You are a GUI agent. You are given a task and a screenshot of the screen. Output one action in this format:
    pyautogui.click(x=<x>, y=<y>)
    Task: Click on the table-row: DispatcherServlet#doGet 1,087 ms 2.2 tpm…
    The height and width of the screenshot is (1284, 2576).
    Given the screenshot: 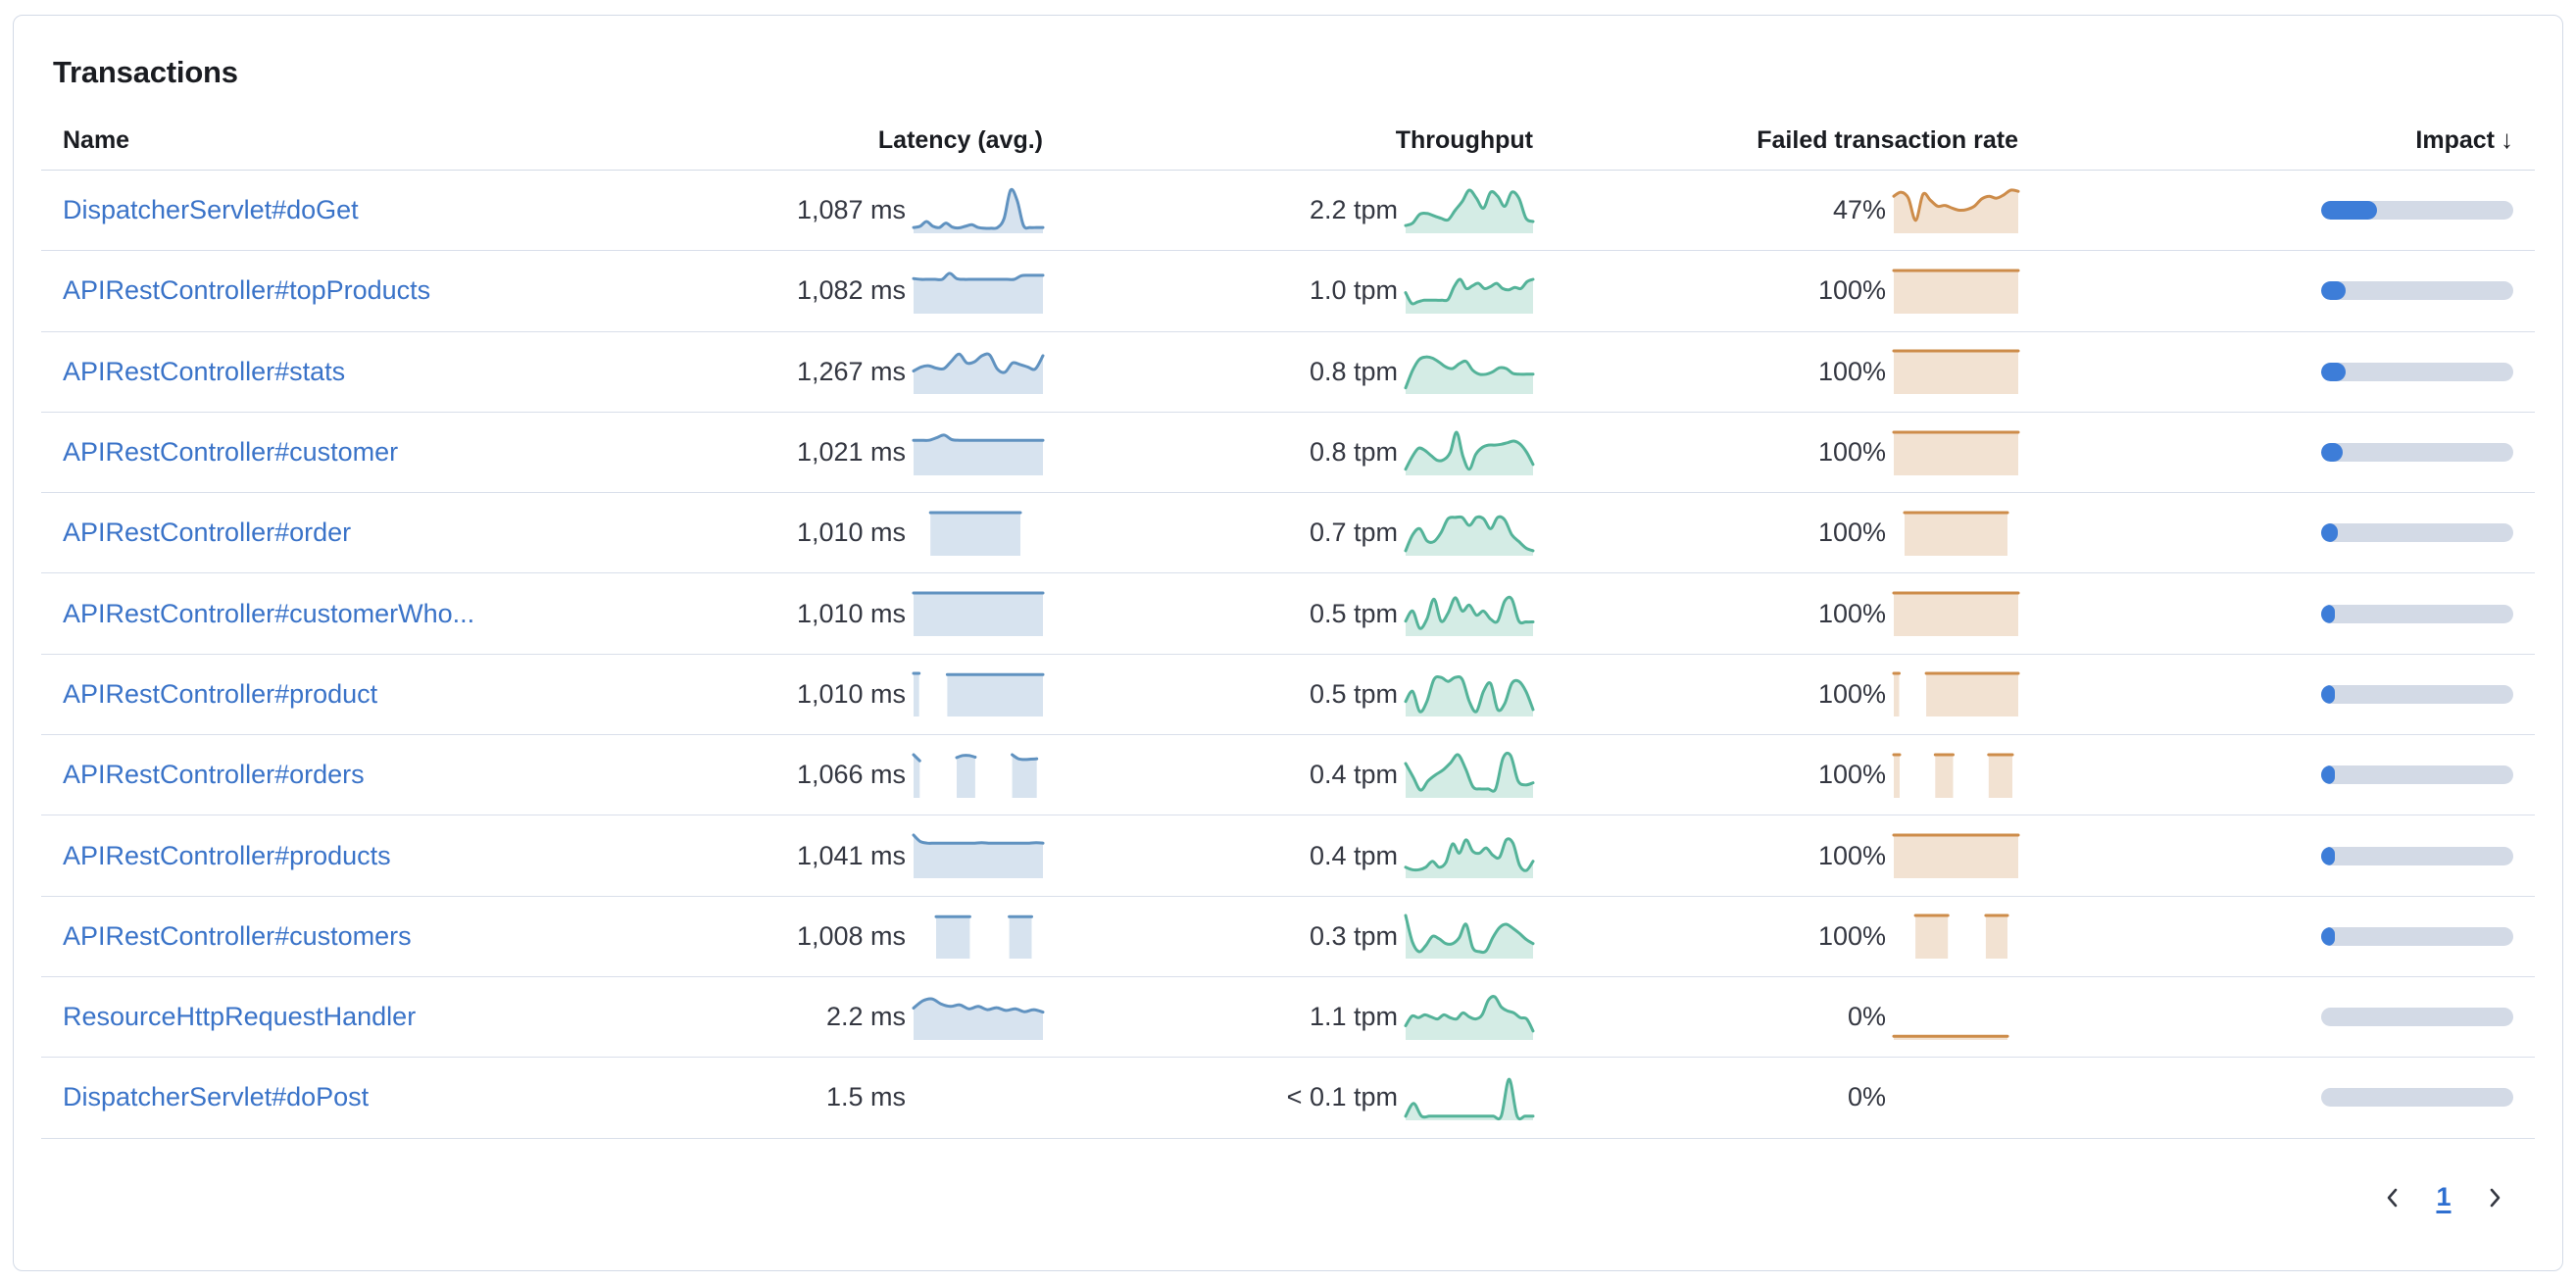 What is the action you would take?
    pyautogui.click(x=1288, y=211)
    